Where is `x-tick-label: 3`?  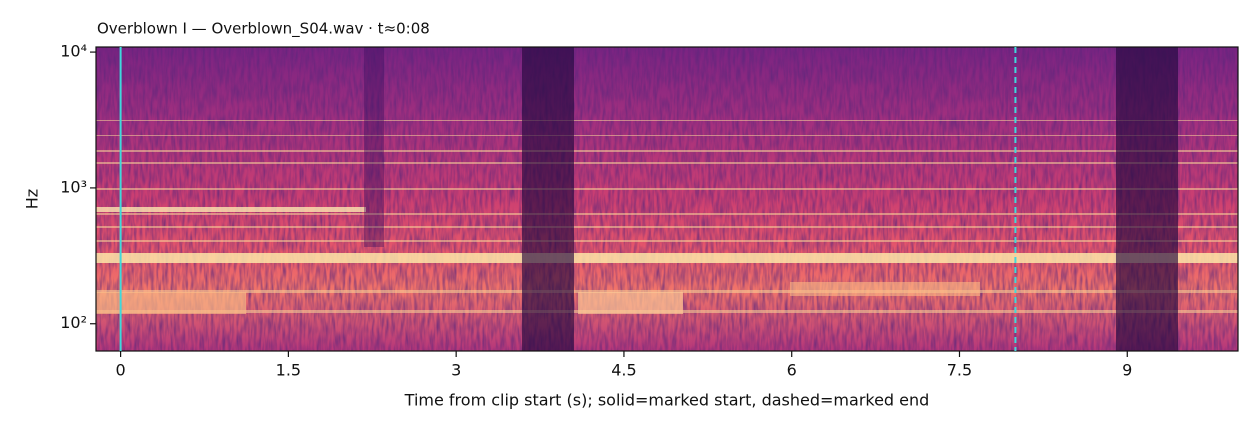
x-tick-label: 3 is located at coordinates (456, 370).